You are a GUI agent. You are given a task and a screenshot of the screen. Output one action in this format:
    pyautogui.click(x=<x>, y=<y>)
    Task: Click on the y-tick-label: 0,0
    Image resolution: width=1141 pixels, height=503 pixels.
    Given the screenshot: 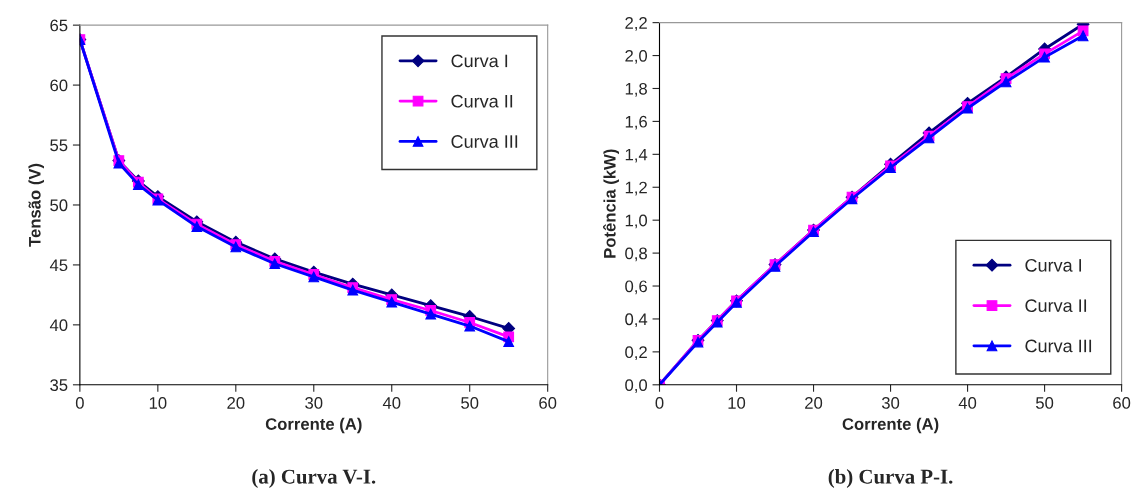 What is the action you would take?
    pyautogui.click(x=636, y=386)
    